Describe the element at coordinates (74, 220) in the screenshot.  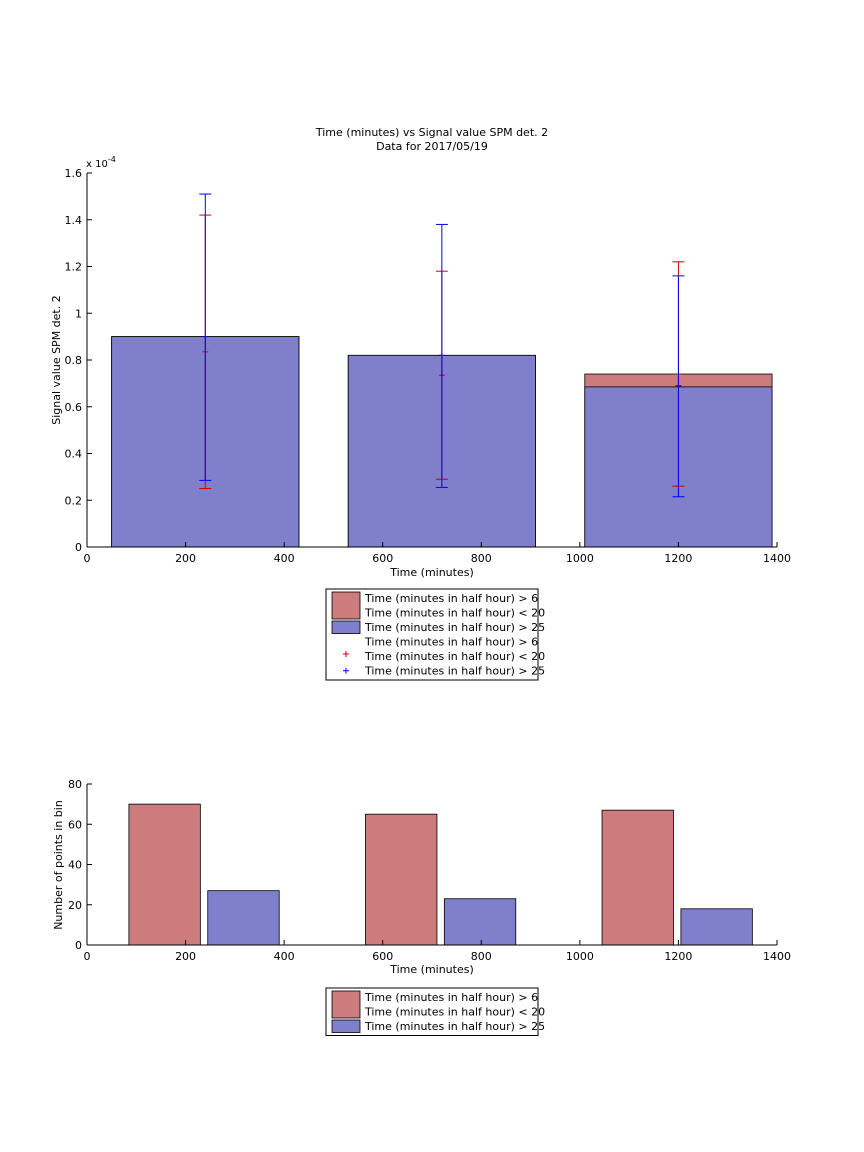
I see `y-tick-label: 1.4` at that location.